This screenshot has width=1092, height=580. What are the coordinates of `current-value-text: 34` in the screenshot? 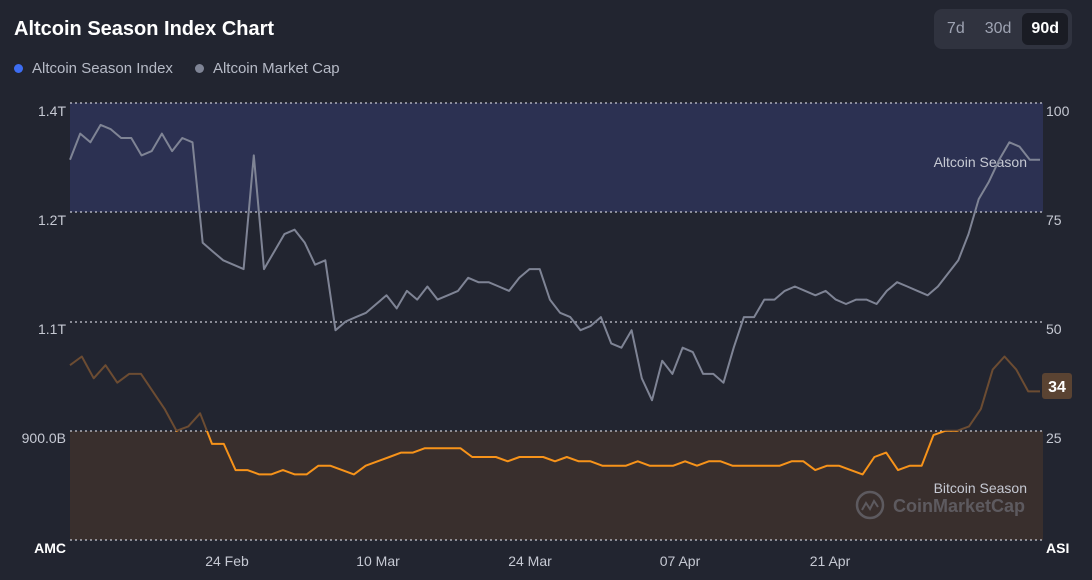 It's located at (1057, 387).